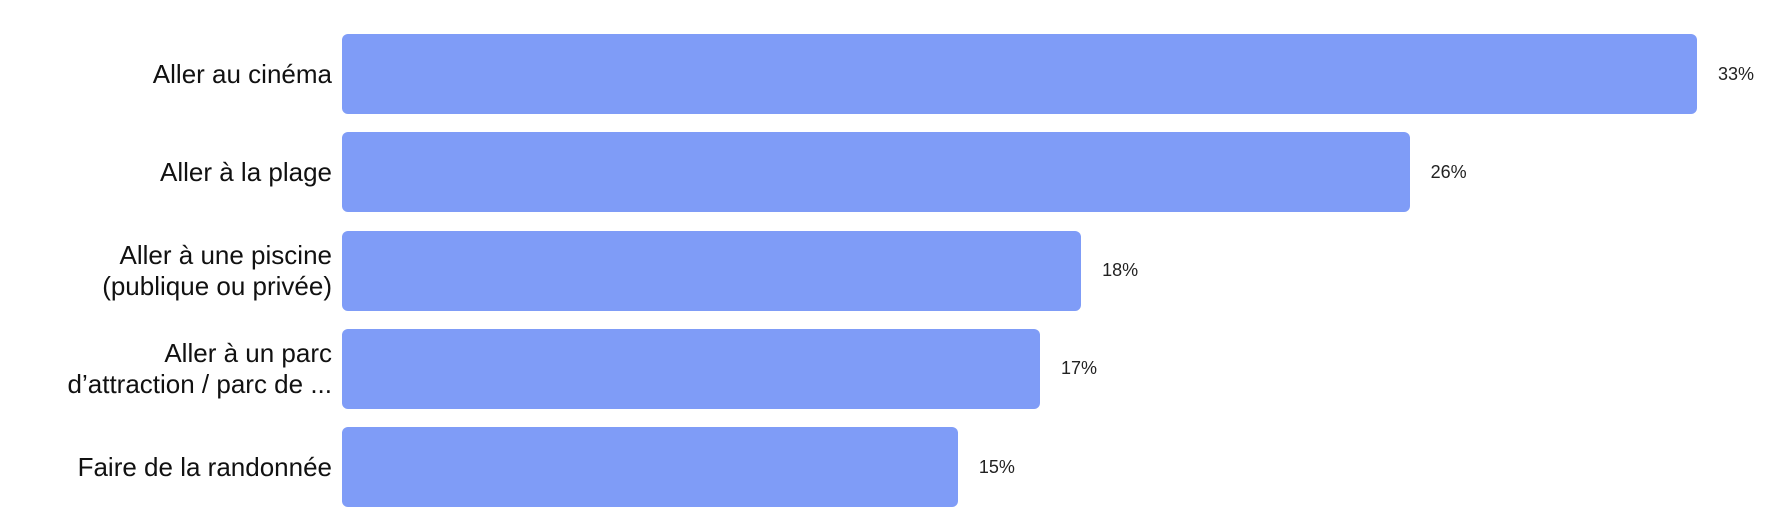 This screenshot has width=1782, height=512. I want to click on value-label: 17%, so click(1079, 368).